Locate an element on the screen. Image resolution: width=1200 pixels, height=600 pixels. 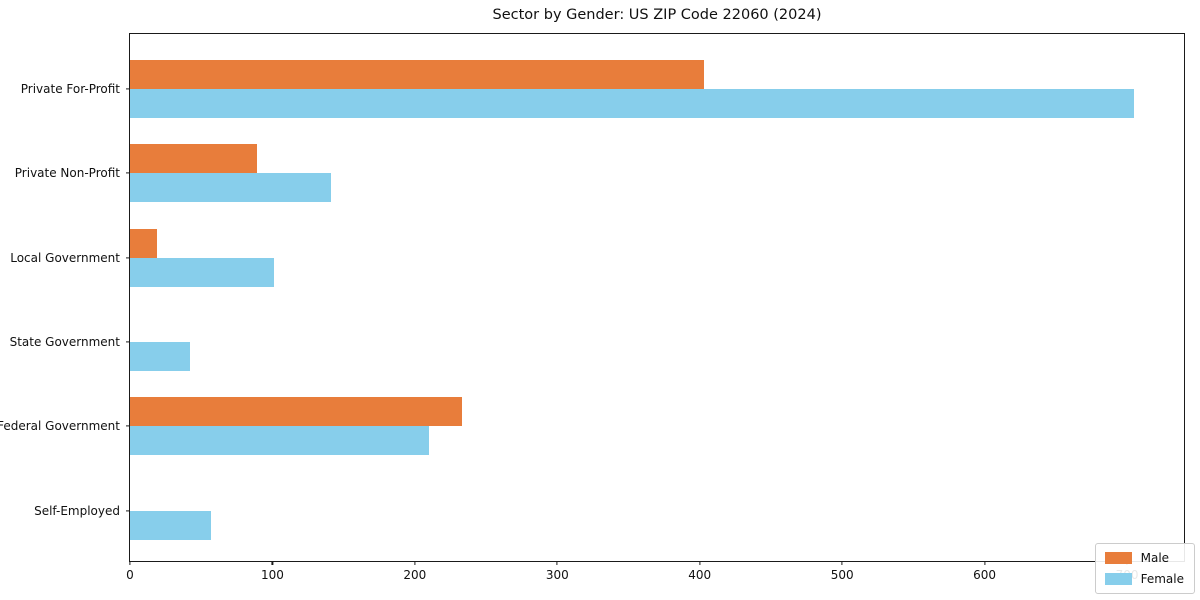
bar-female-state-government is located at coordinates (160, 356).